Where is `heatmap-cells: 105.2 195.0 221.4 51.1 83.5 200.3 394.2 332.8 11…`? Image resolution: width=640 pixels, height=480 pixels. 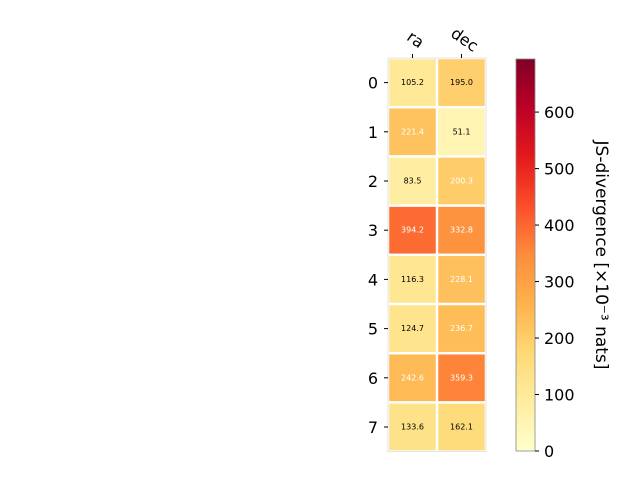
heatmap-cells: 105.2 195.0 221.4 51.1 83.5 200.3 394.2 332.8 11… is located at coordinates (437, 255).